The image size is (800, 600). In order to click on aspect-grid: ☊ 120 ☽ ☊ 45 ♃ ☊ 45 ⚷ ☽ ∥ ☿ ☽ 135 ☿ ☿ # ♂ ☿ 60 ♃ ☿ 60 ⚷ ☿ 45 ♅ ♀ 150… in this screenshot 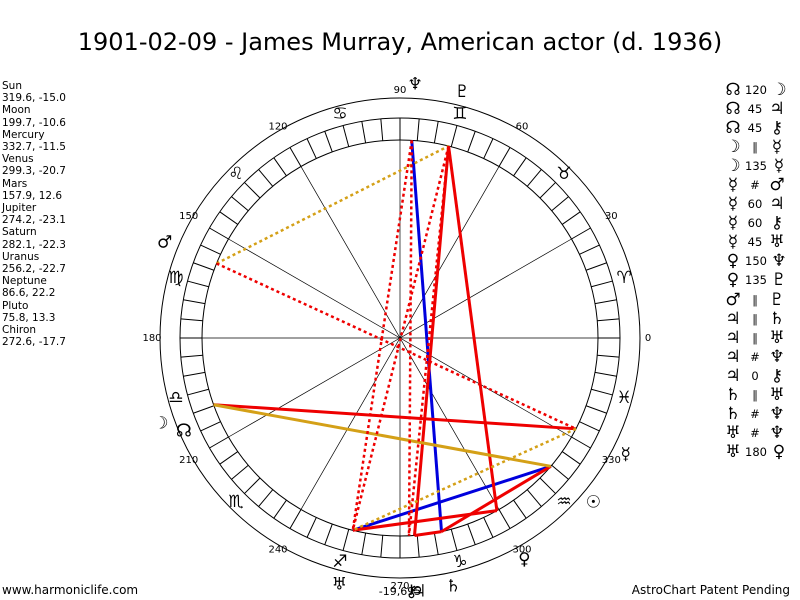, I will do `click(762, 271)`.